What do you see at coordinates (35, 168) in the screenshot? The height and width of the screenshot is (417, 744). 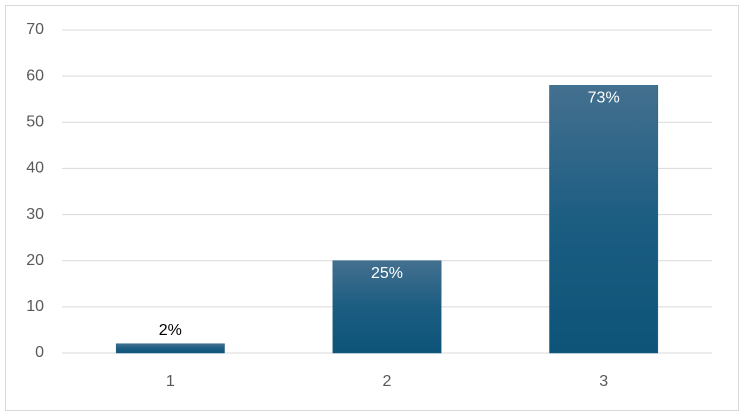 I see `y-tick-label: 40` at bounding box center [35, 168].